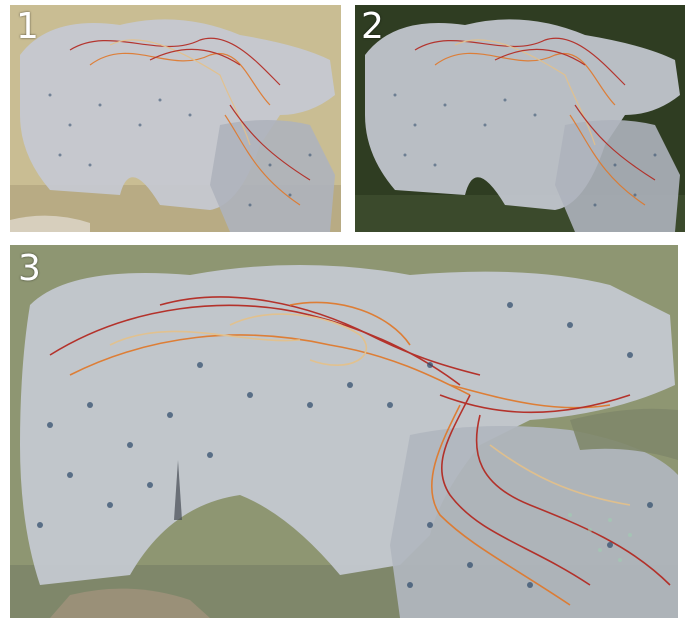 This screenshot has height=620, width=685. What do you see at coordinates (27, 26) in the screenshot?
I see `panel-label-1: 1` at bounding box center [27, 26].